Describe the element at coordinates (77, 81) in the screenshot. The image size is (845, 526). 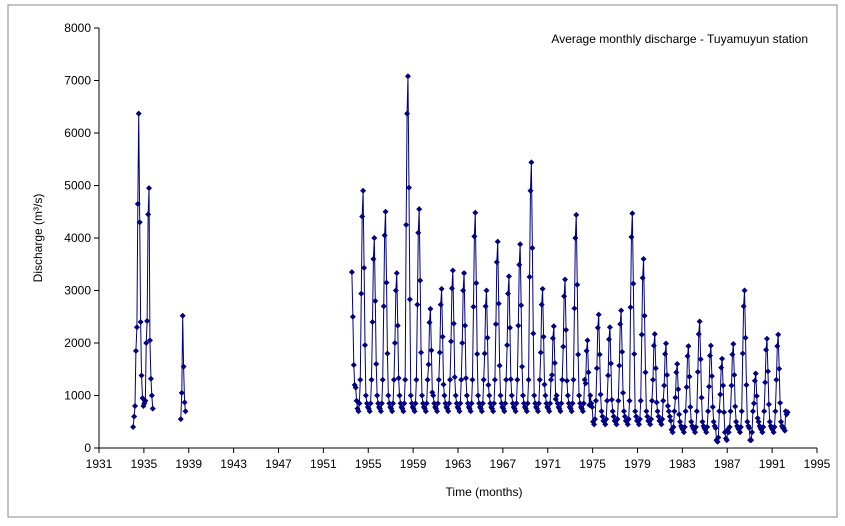
I see `y-tick-label: 7000` at that location.